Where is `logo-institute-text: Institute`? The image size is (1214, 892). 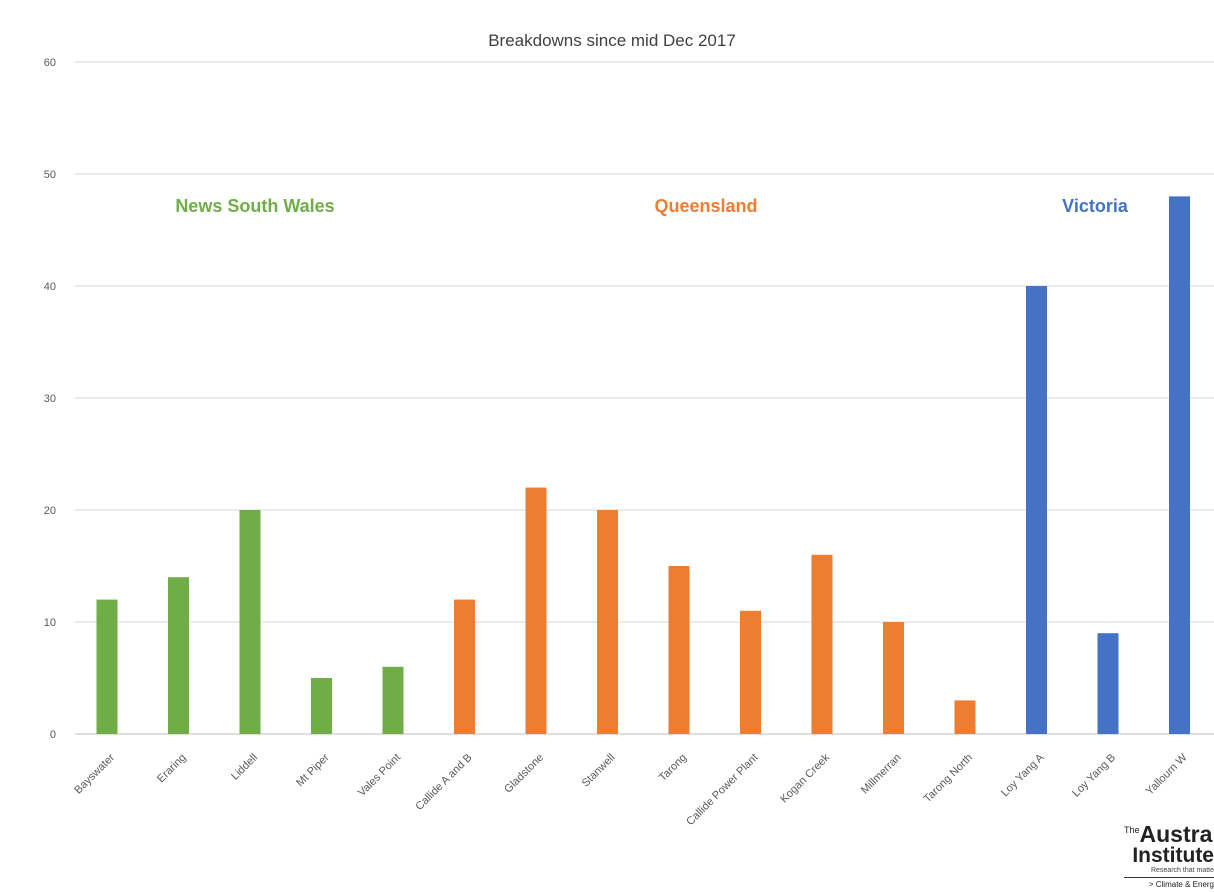
logo-institute-text: Institute is located at coordinates (1173, 855).